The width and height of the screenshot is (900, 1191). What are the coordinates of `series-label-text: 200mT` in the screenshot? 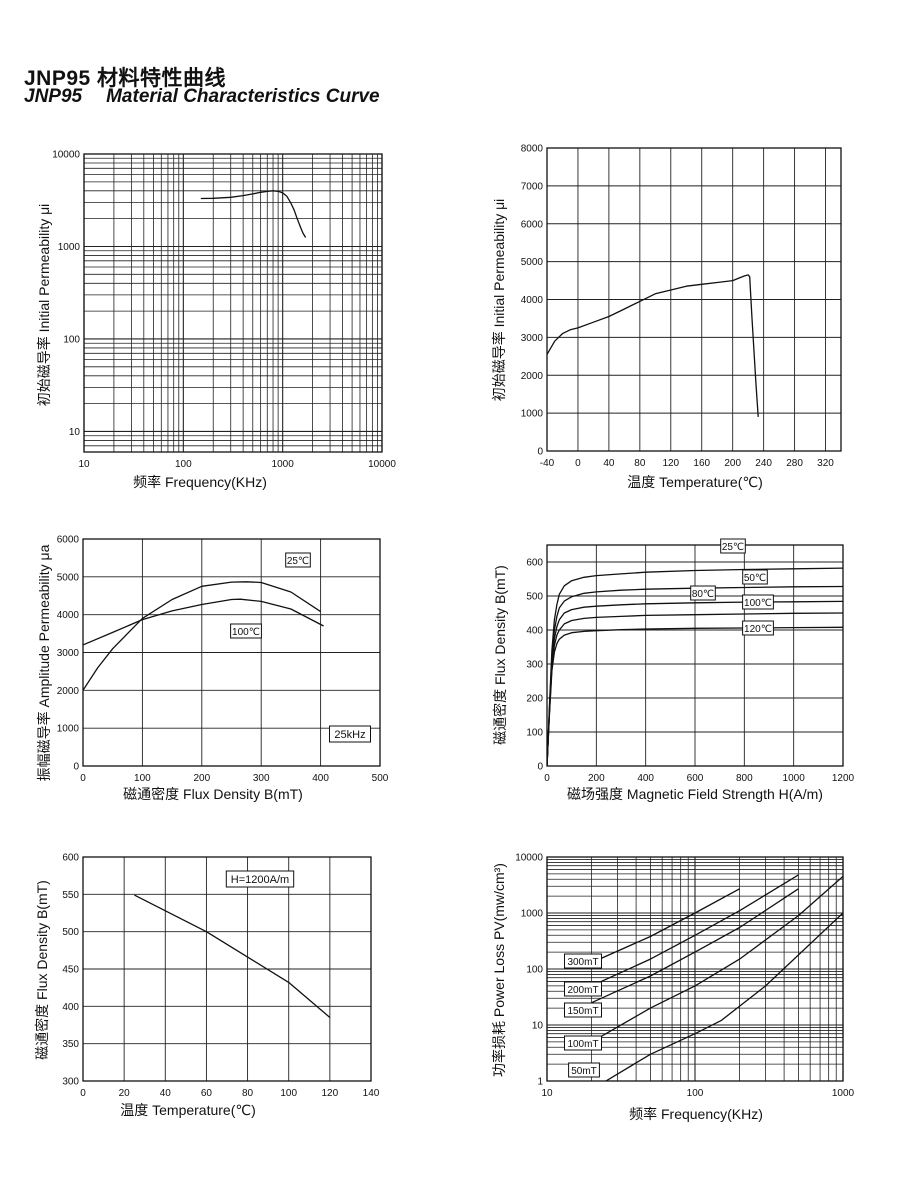 It's located at (582, 990).